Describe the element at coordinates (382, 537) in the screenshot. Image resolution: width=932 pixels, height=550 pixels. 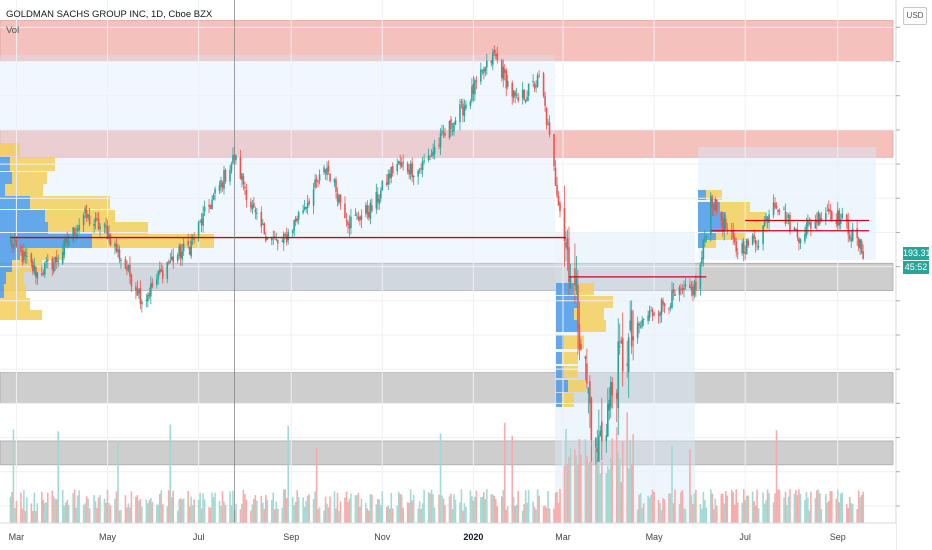
I see `x-tick-label: Nov` at that location.